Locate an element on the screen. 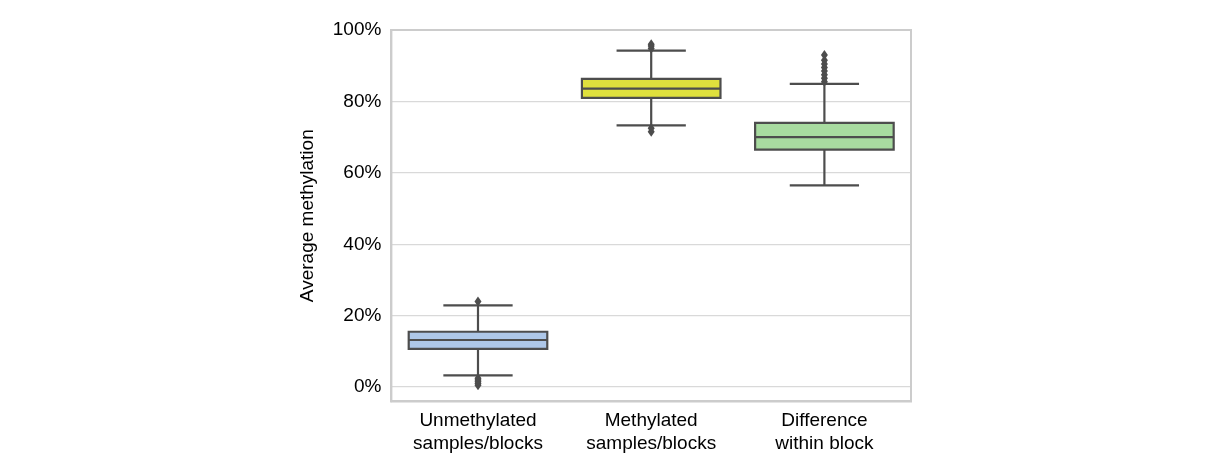  x-tick-label: Methylated samples/blocks is located at coordinates (651, 431).